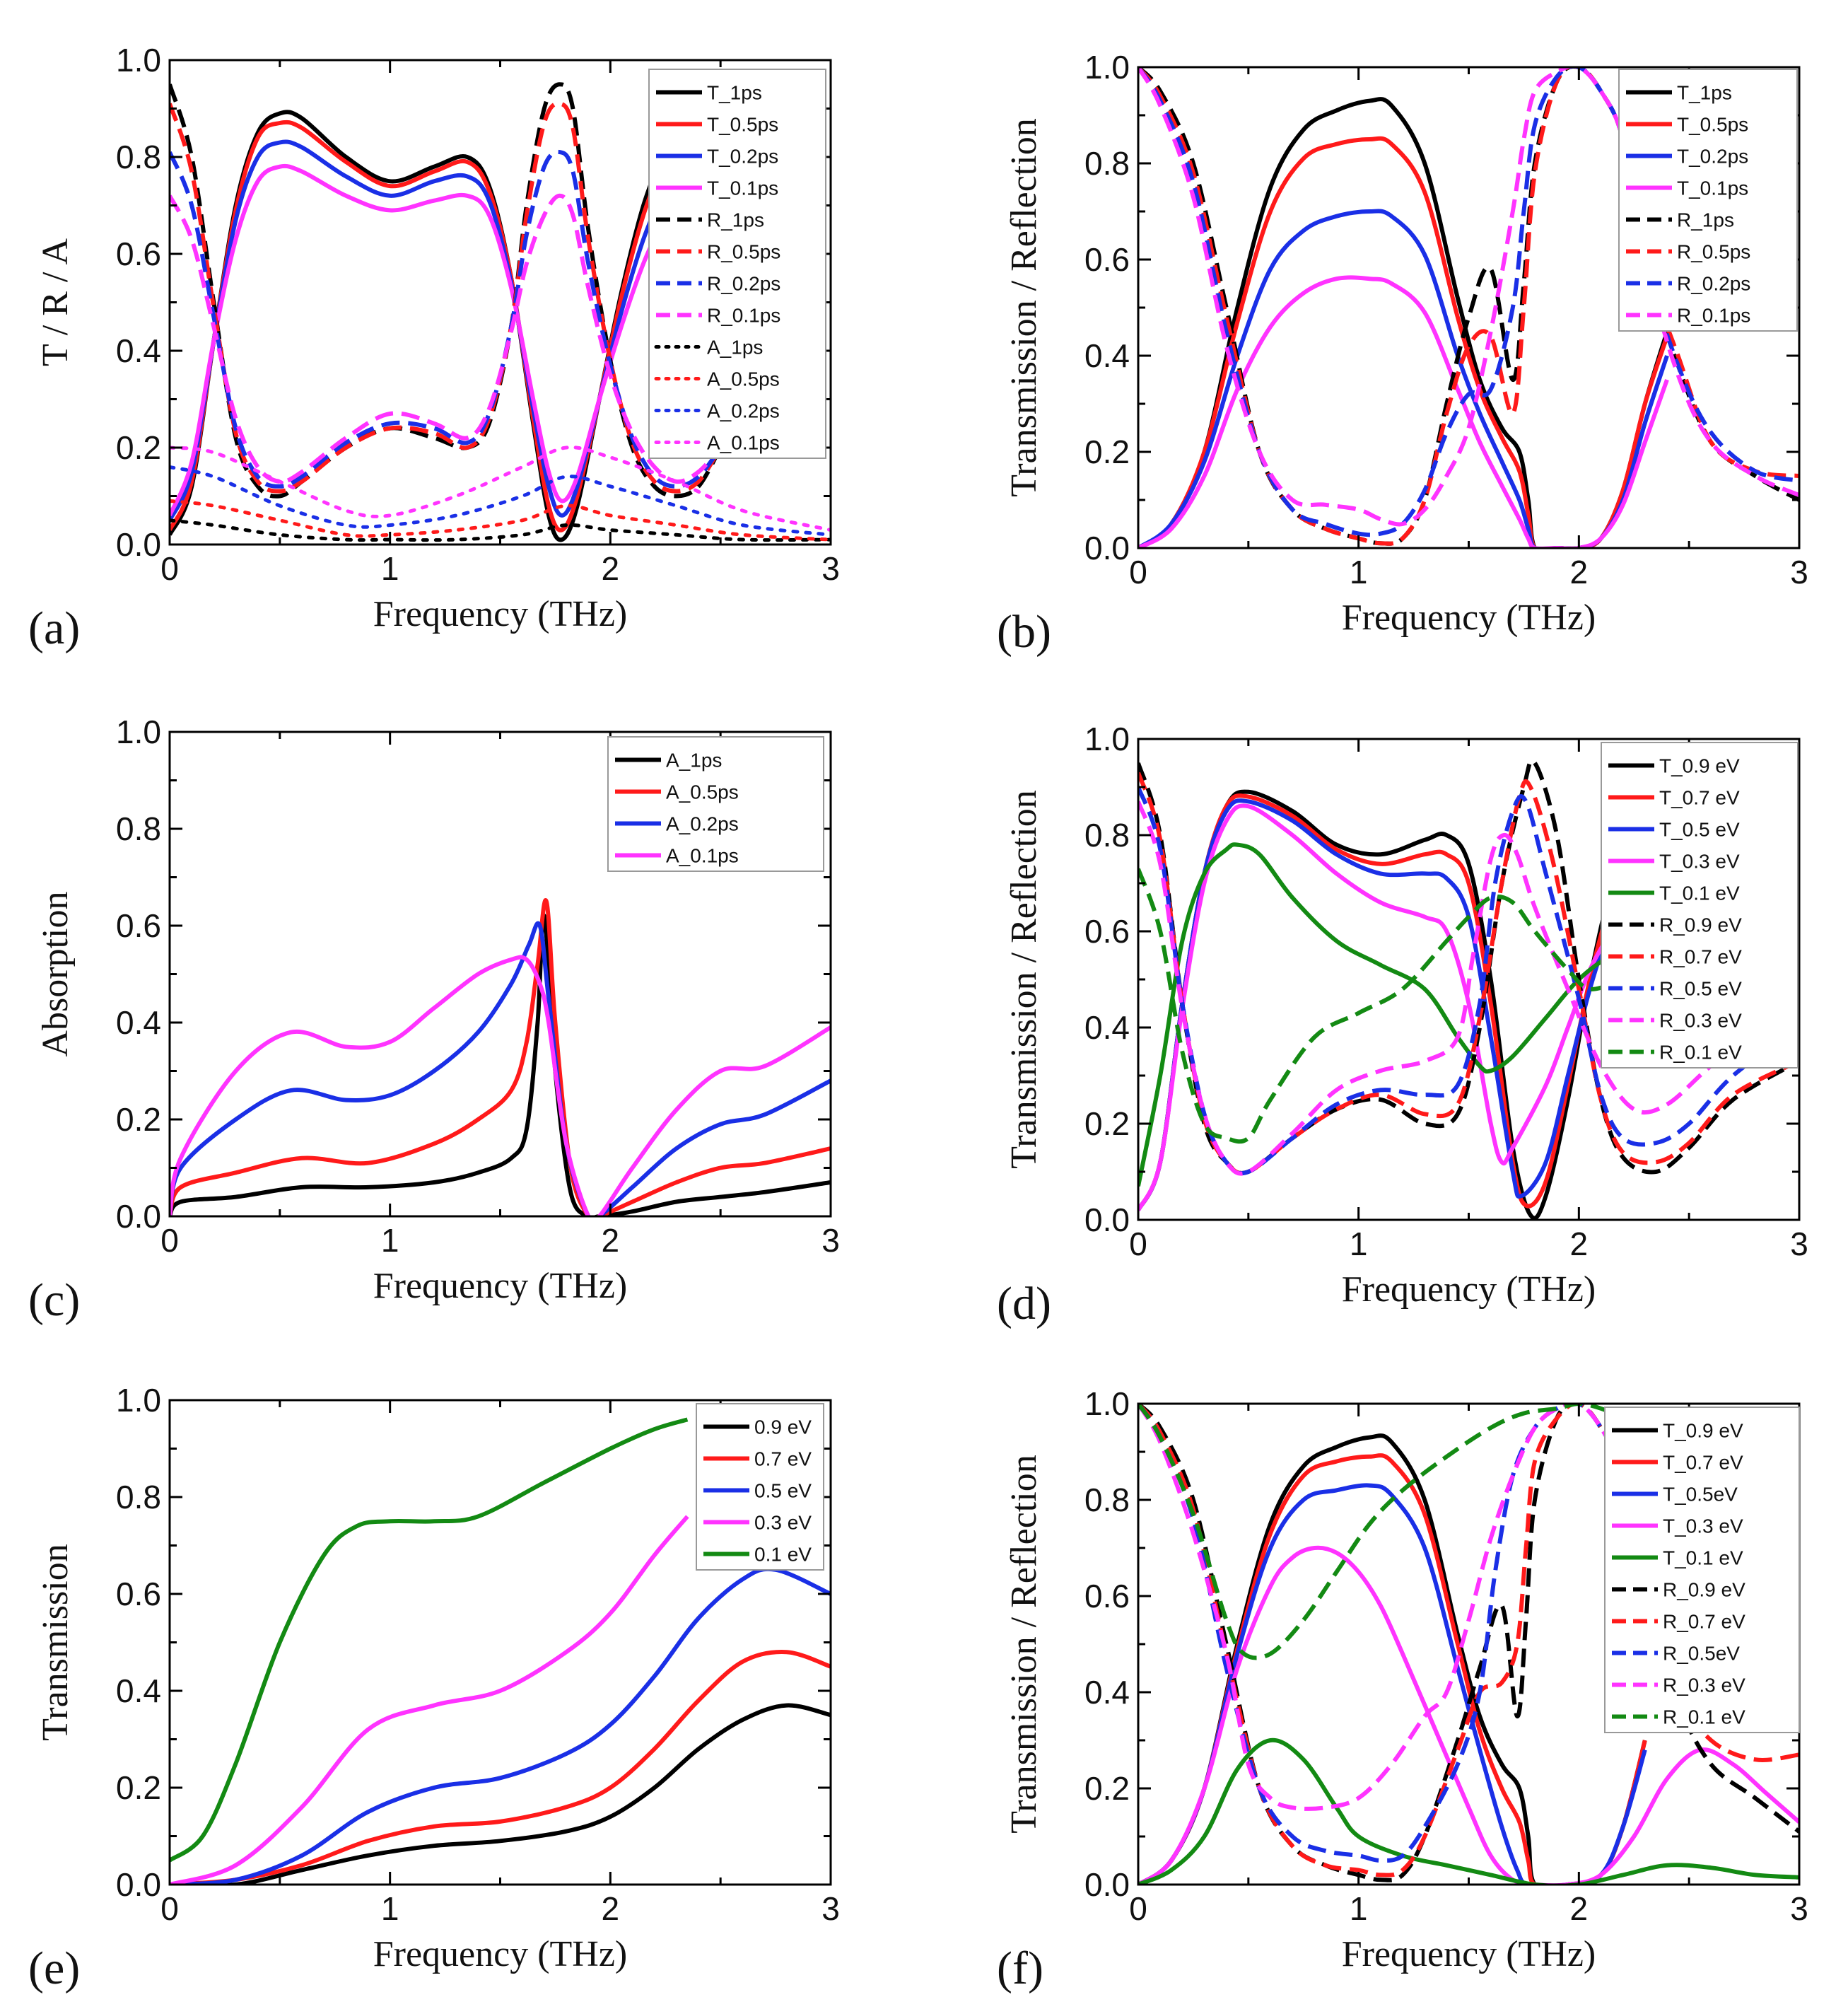 The height and width of the screenshot is (1997, 1848). What do you see at coordinates (742, 188) in the screenshot?
I see `legend-label: T_0.1ps` at bounding box center [742, 188].